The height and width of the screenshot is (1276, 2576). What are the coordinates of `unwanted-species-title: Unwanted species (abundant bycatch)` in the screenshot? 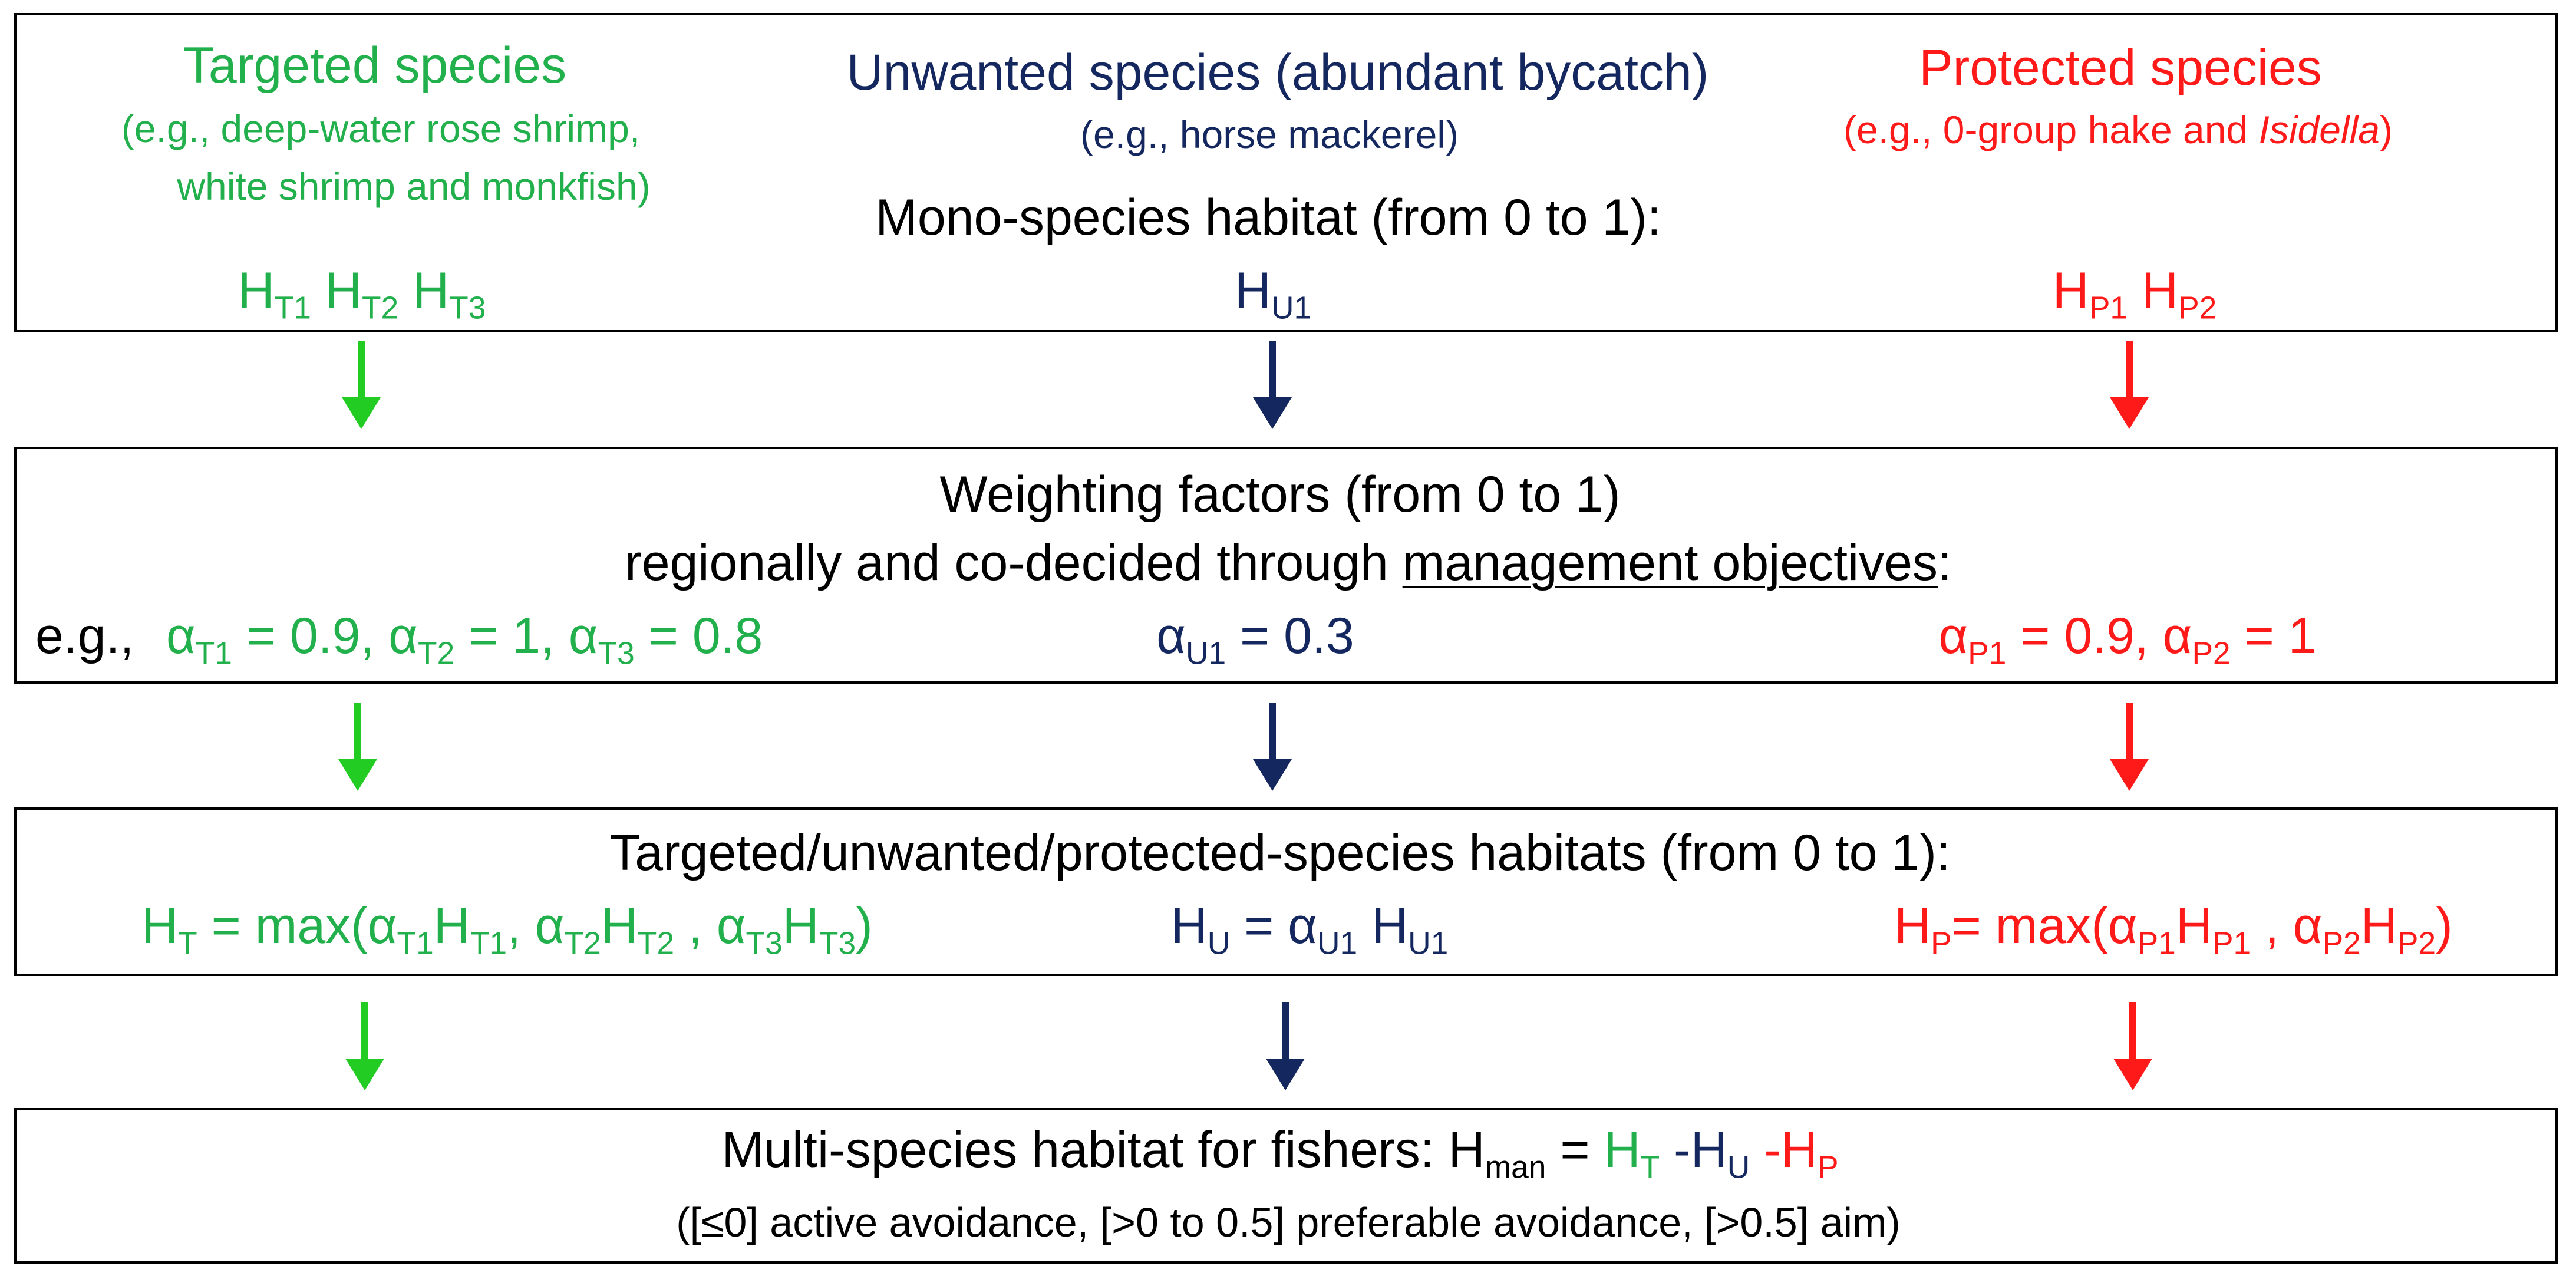 It's located at (1277, 72).